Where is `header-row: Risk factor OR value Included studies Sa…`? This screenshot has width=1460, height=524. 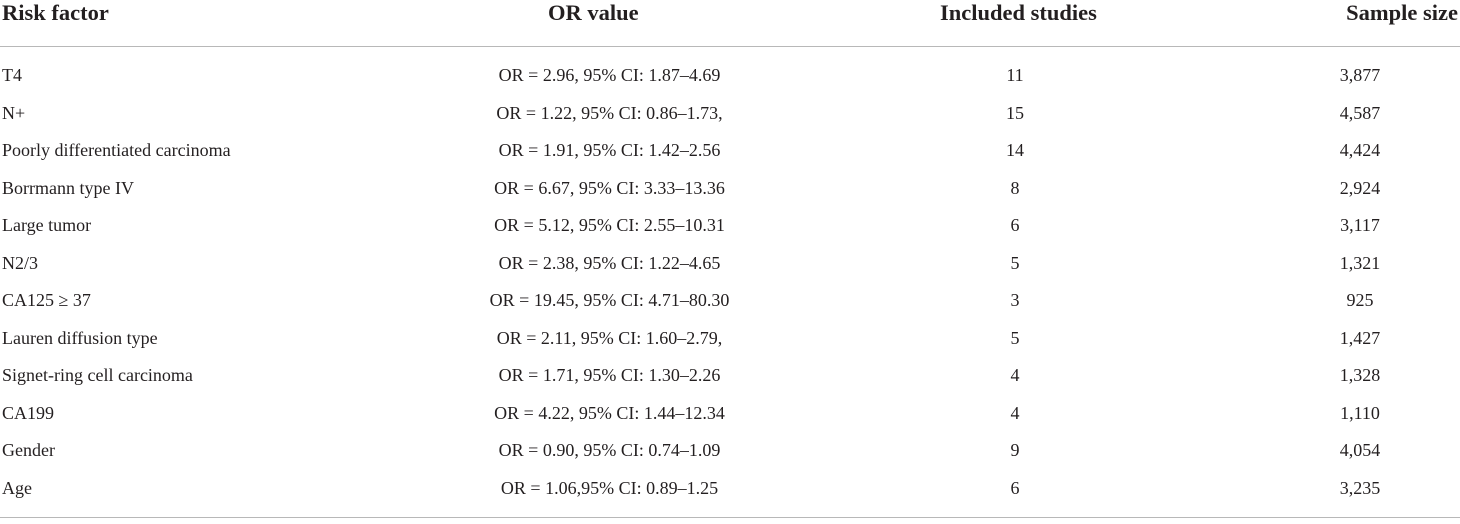
header-row: Risk factor OR value Included studies Sa… is located at coordinates (730, 23).